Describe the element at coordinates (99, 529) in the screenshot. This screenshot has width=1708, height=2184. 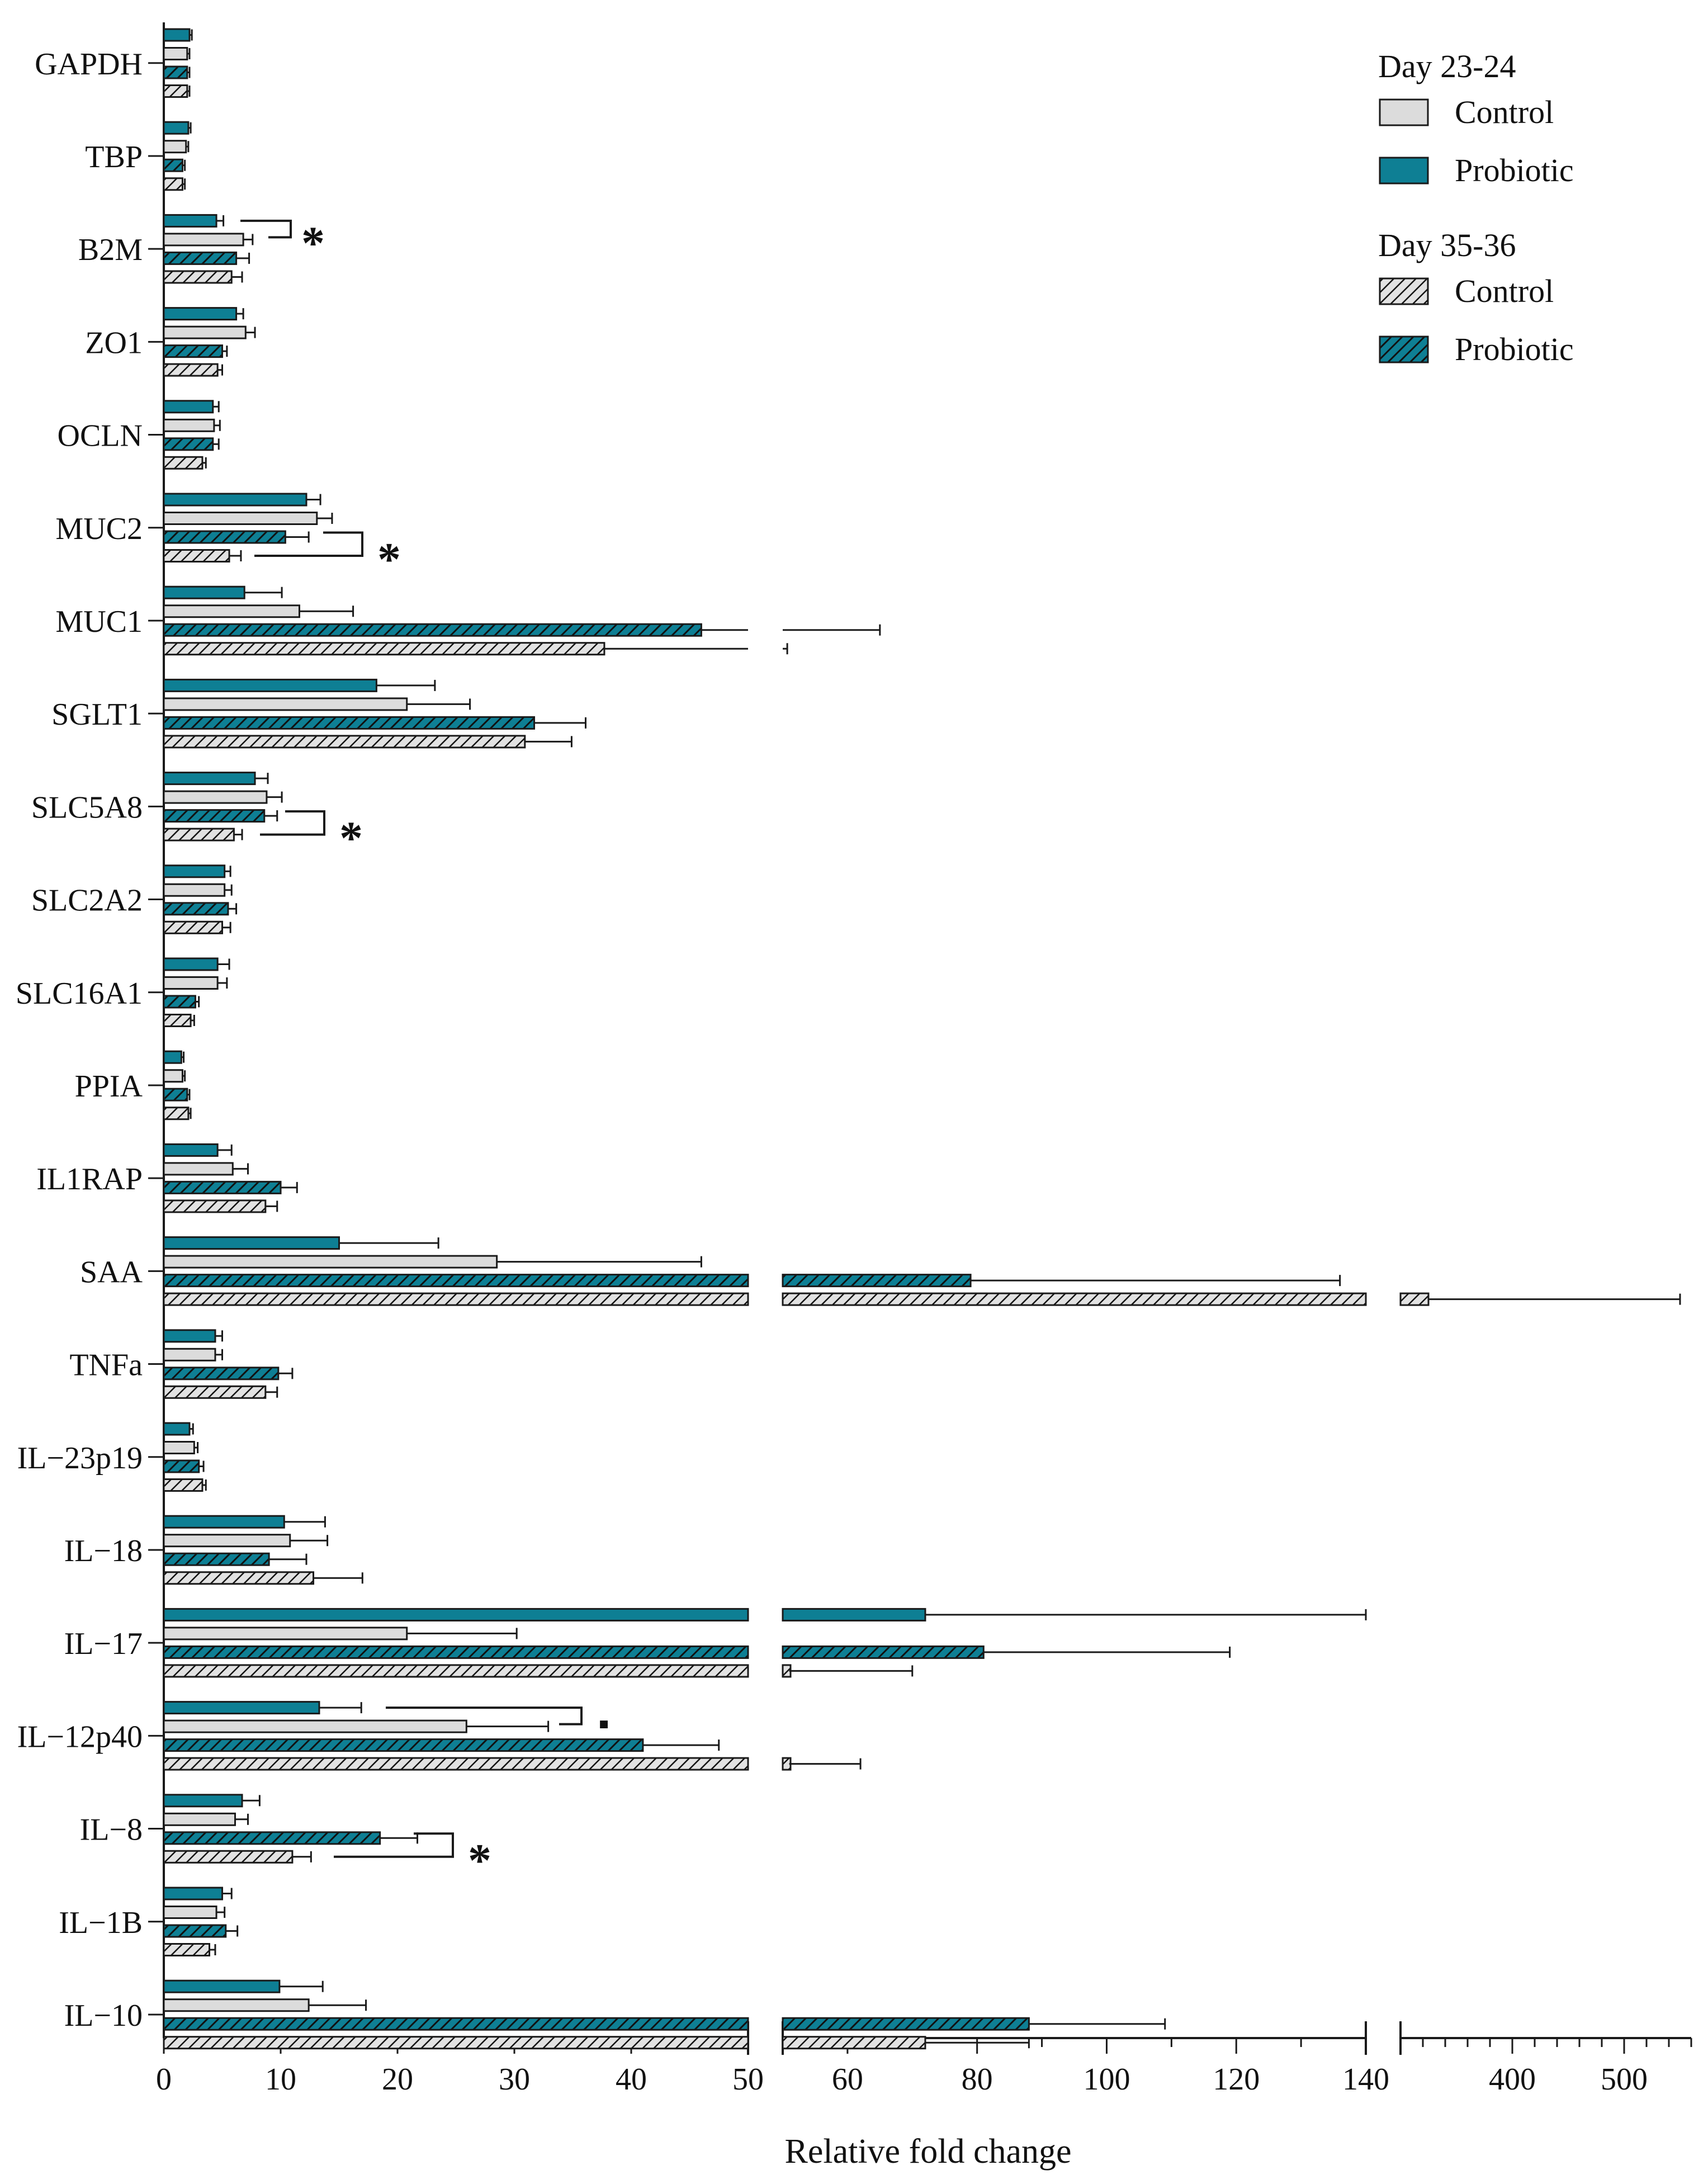
I see `y-tick-label: MUC2` at that location.